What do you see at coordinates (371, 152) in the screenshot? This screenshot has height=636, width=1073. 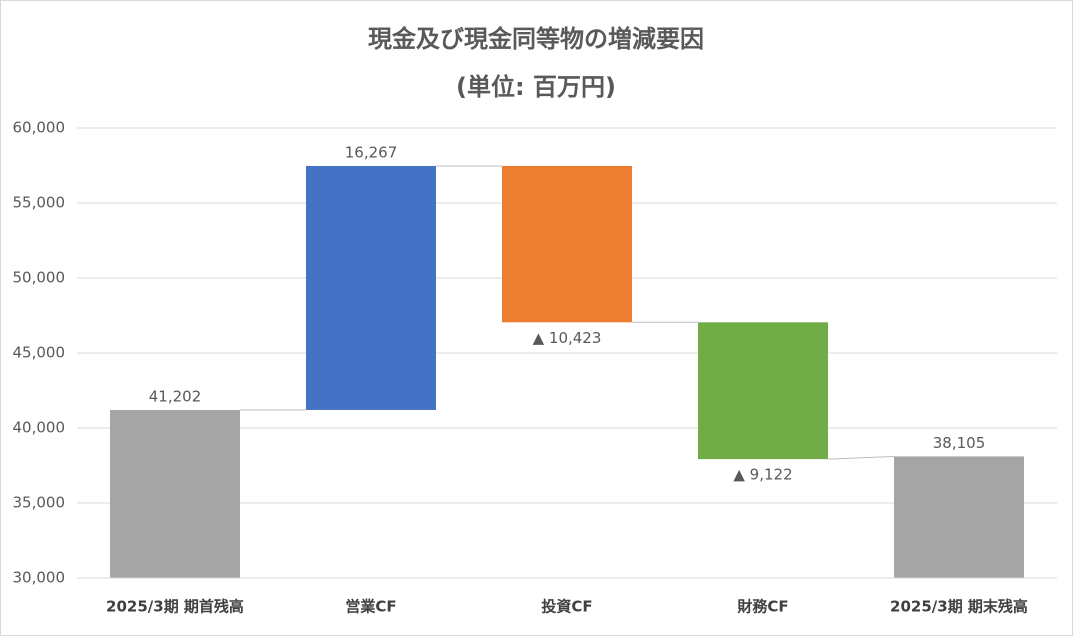 I see `value-label: 16,267` at bounding box center [371, 152].